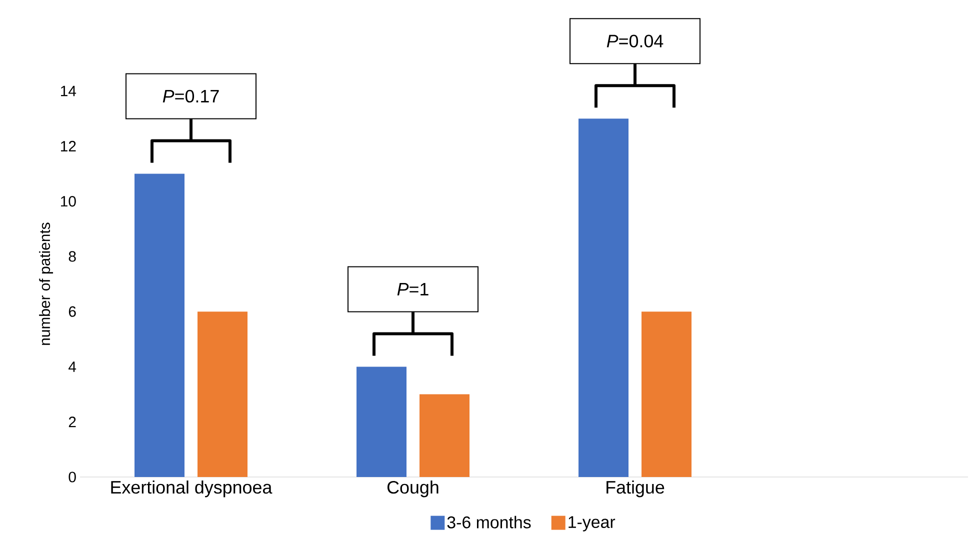 The height and width of the screenshot is (556, 969). I want to click on y-tick-label: 8, so click(72, 256).